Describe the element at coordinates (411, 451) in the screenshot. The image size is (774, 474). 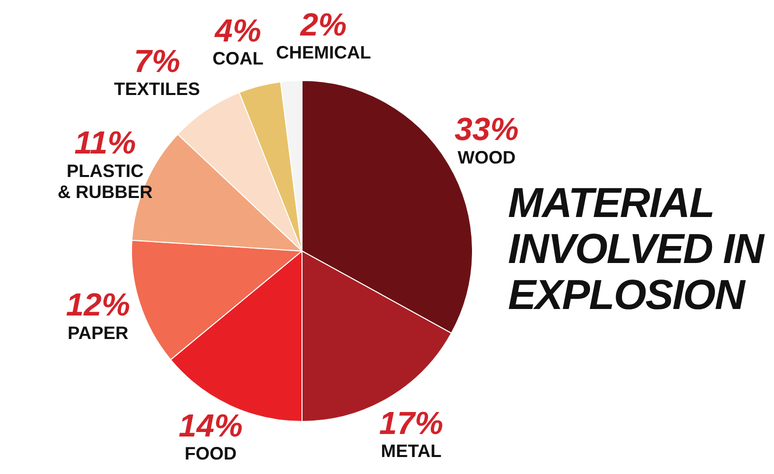
I see `slice-label: METAL` at that location.